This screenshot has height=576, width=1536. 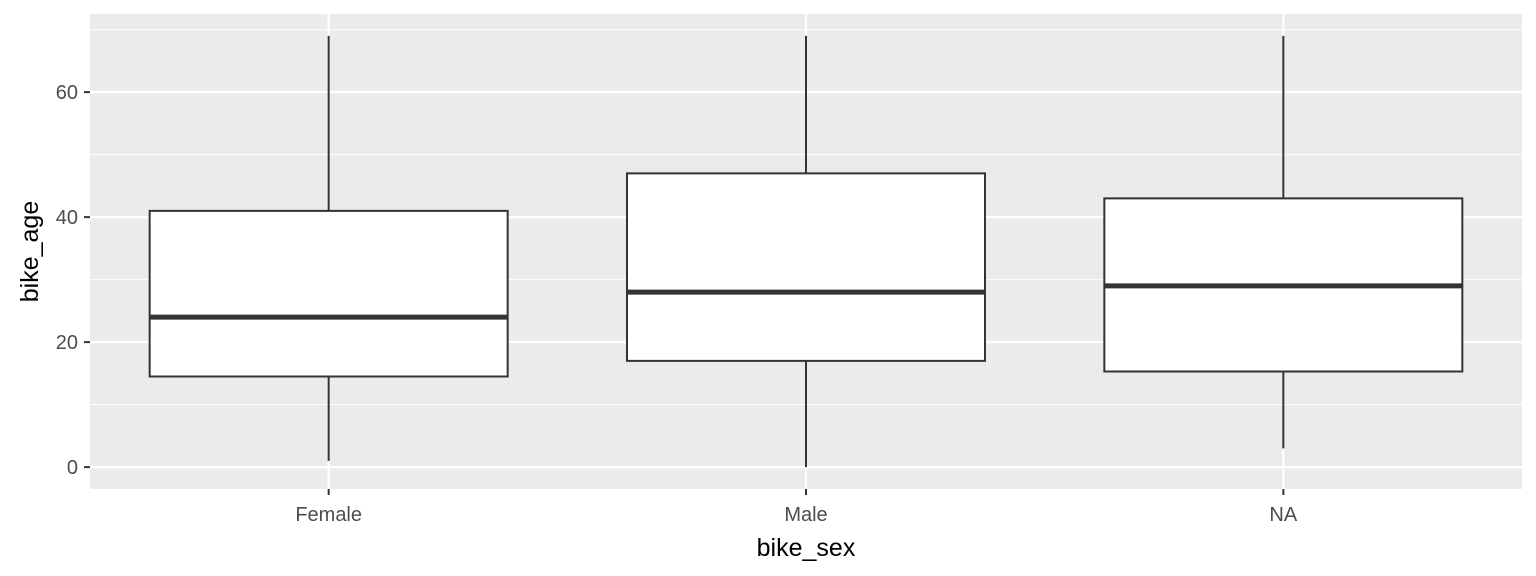 I want to click on x-tick-label: Female, so click(x=328, y=515).